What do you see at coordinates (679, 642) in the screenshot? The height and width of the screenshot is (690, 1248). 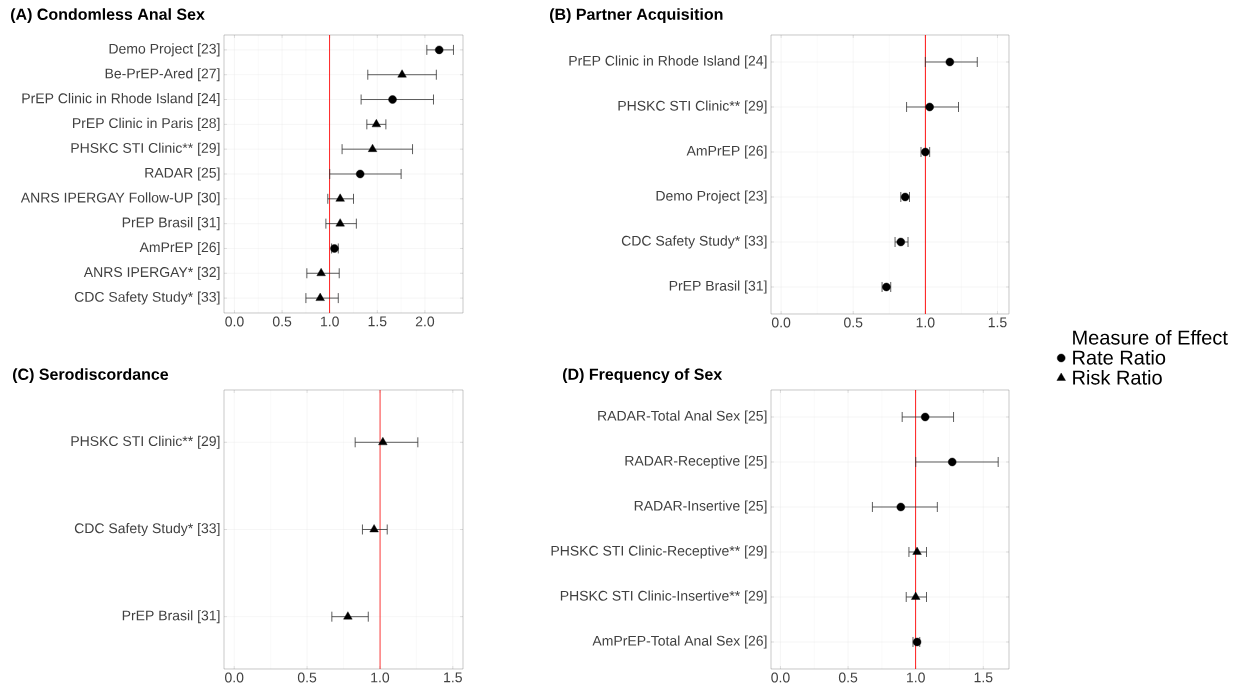 I see `y-tick-label: AmPrEP-Total Anal Sex [26]` at bounding box center [679, 642].